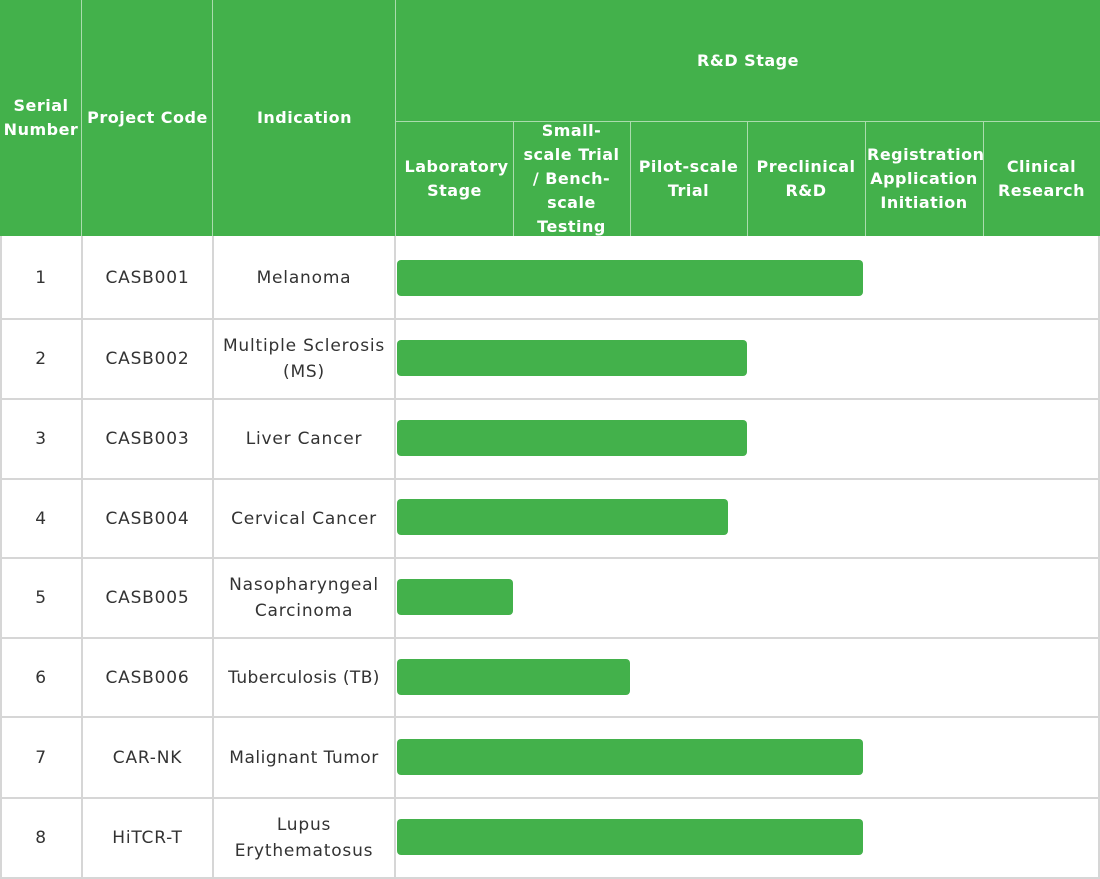 The width and height of the screenshot is (1100, 879). I want to click on stage-label: Registration Application Initiation, so click(926, 178).